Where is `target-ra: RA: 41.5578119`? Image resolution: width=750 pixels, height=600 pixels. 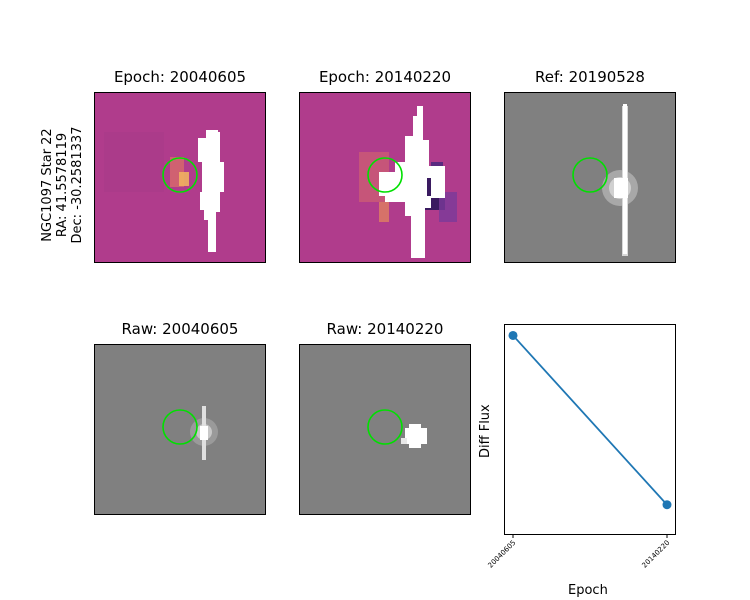
target-ra: RA: 41.5578119 is located at coordinates (62, 185).